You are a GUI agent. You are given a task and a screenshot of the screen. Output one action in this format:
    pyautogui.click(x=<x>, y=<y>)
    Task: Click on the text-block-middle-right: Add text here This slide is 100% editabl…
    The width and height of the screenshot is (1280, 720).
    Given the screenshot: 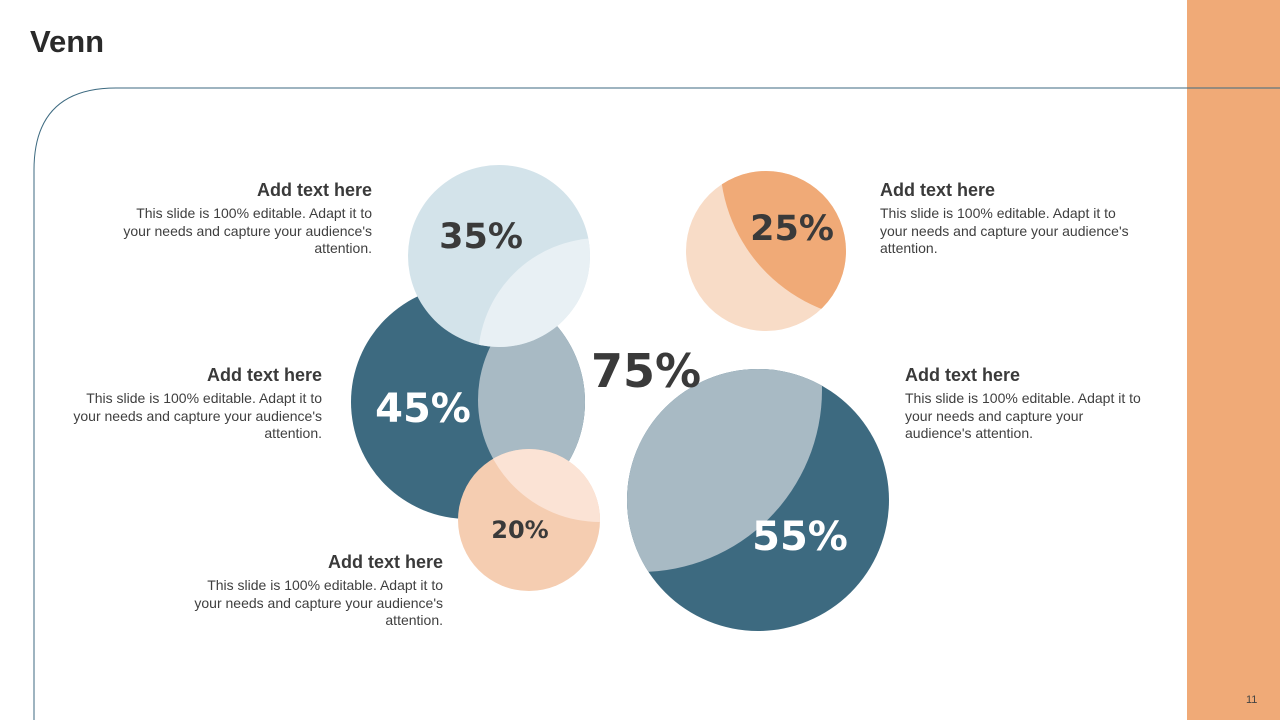 What is the action you would take?
    pyautogui.click(x=1025, y=403)
    